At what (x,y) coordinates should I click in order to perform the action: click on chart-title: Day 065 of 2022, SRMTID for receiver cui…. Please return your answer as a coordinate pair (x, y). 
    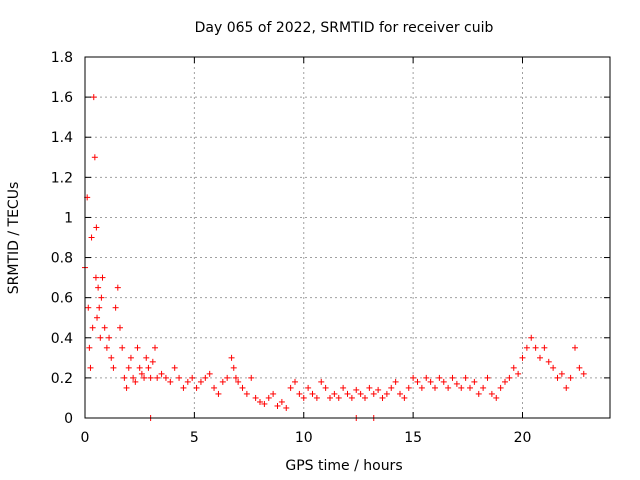
    Looking at the image, I should click on (344, 28).